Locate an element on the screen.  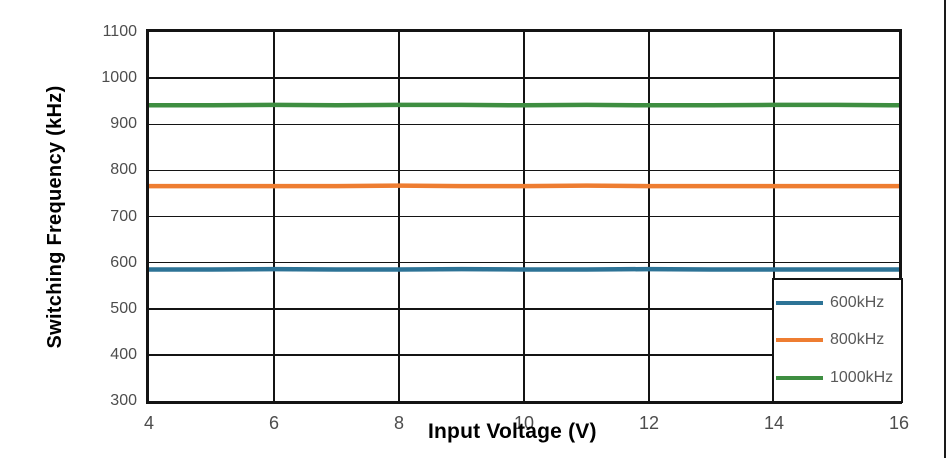
x-tick-label: 6 is located at coordinates (273, 423).